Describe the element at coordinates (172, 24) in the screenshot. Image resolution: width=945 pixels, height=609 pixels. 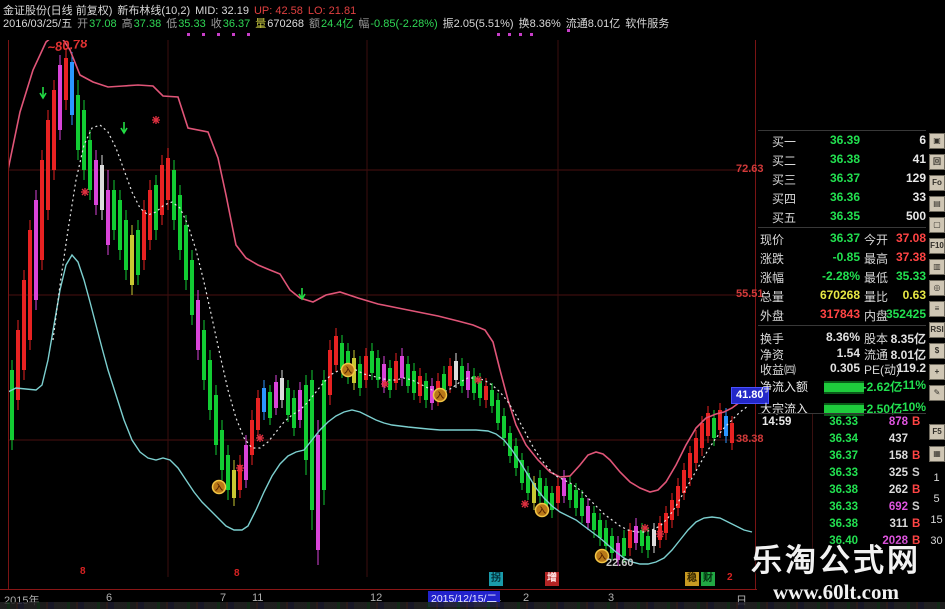
I see `header-field: 低` at that location.